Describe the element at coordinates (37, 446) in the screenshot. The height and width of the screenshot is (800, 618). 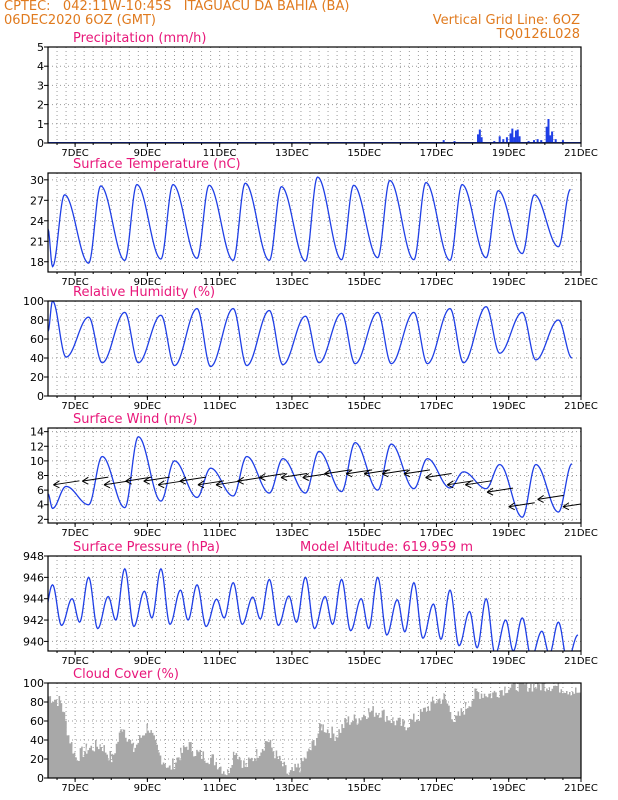
I see `y-tick-label: 12` at that location.